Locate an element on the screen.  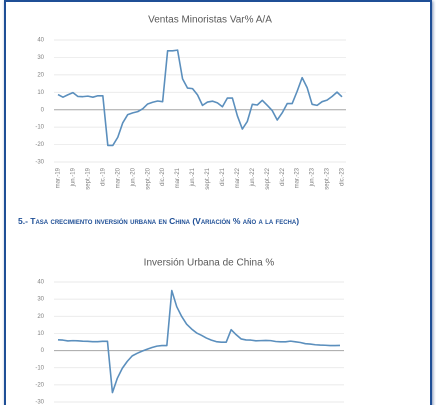
x-tick-label: mar.-20 is located at coordinates (118, 177).